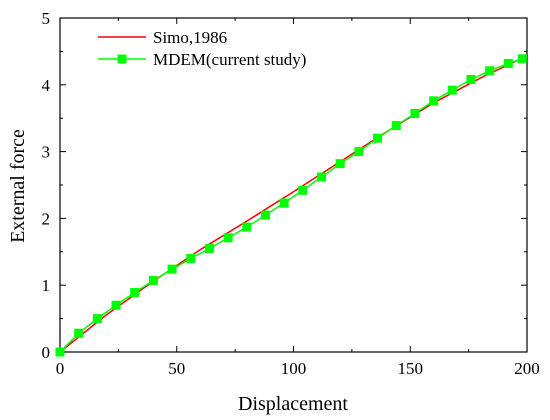 The width and height of the screenshot is (550, 420). I want to click on y-tick-label: 1, so click(46, 285).